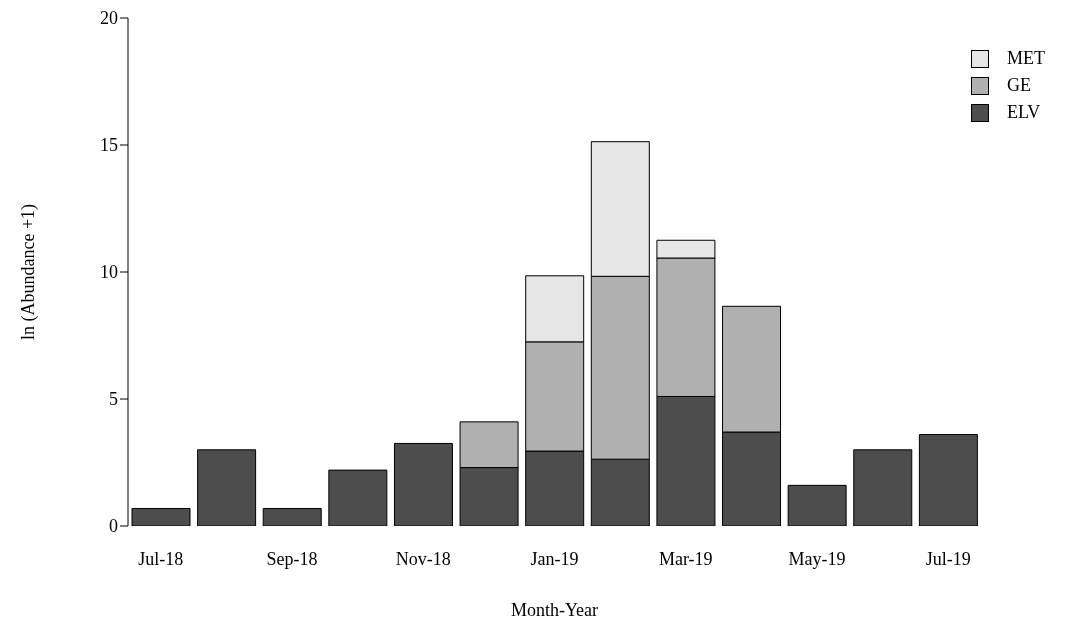  Describe the element at coordinates (685, 558) in the screenshot. I see `x-tick-label: Mar-19` at that location.